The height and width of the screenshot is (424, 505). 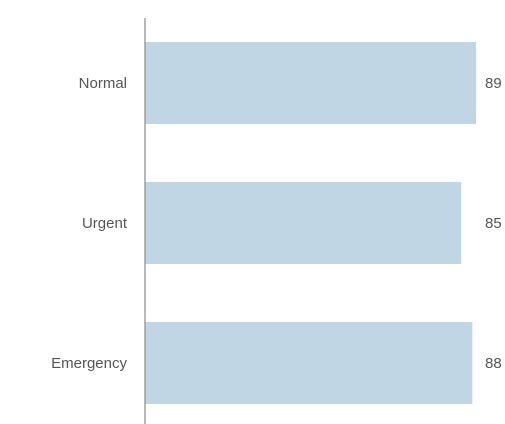 What do you see at coordinates (103, 83) in the screenshot?
I see `category-label-normal: Normal` at bounding box center [103, 83].